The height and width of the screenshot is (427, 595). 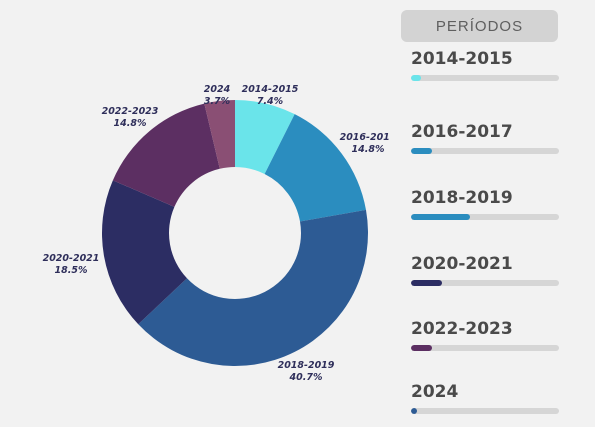 I want to click on legend-header-label: PERÍODOS, so click(x=479, y=26).